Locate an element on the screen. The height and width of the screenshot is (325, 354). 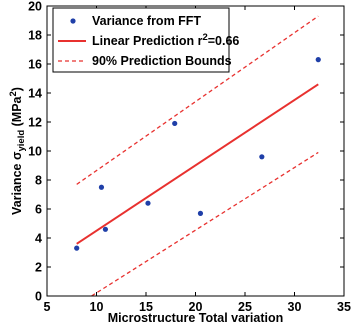
y-tick-label: 4 is located at coordinates (38, 239).